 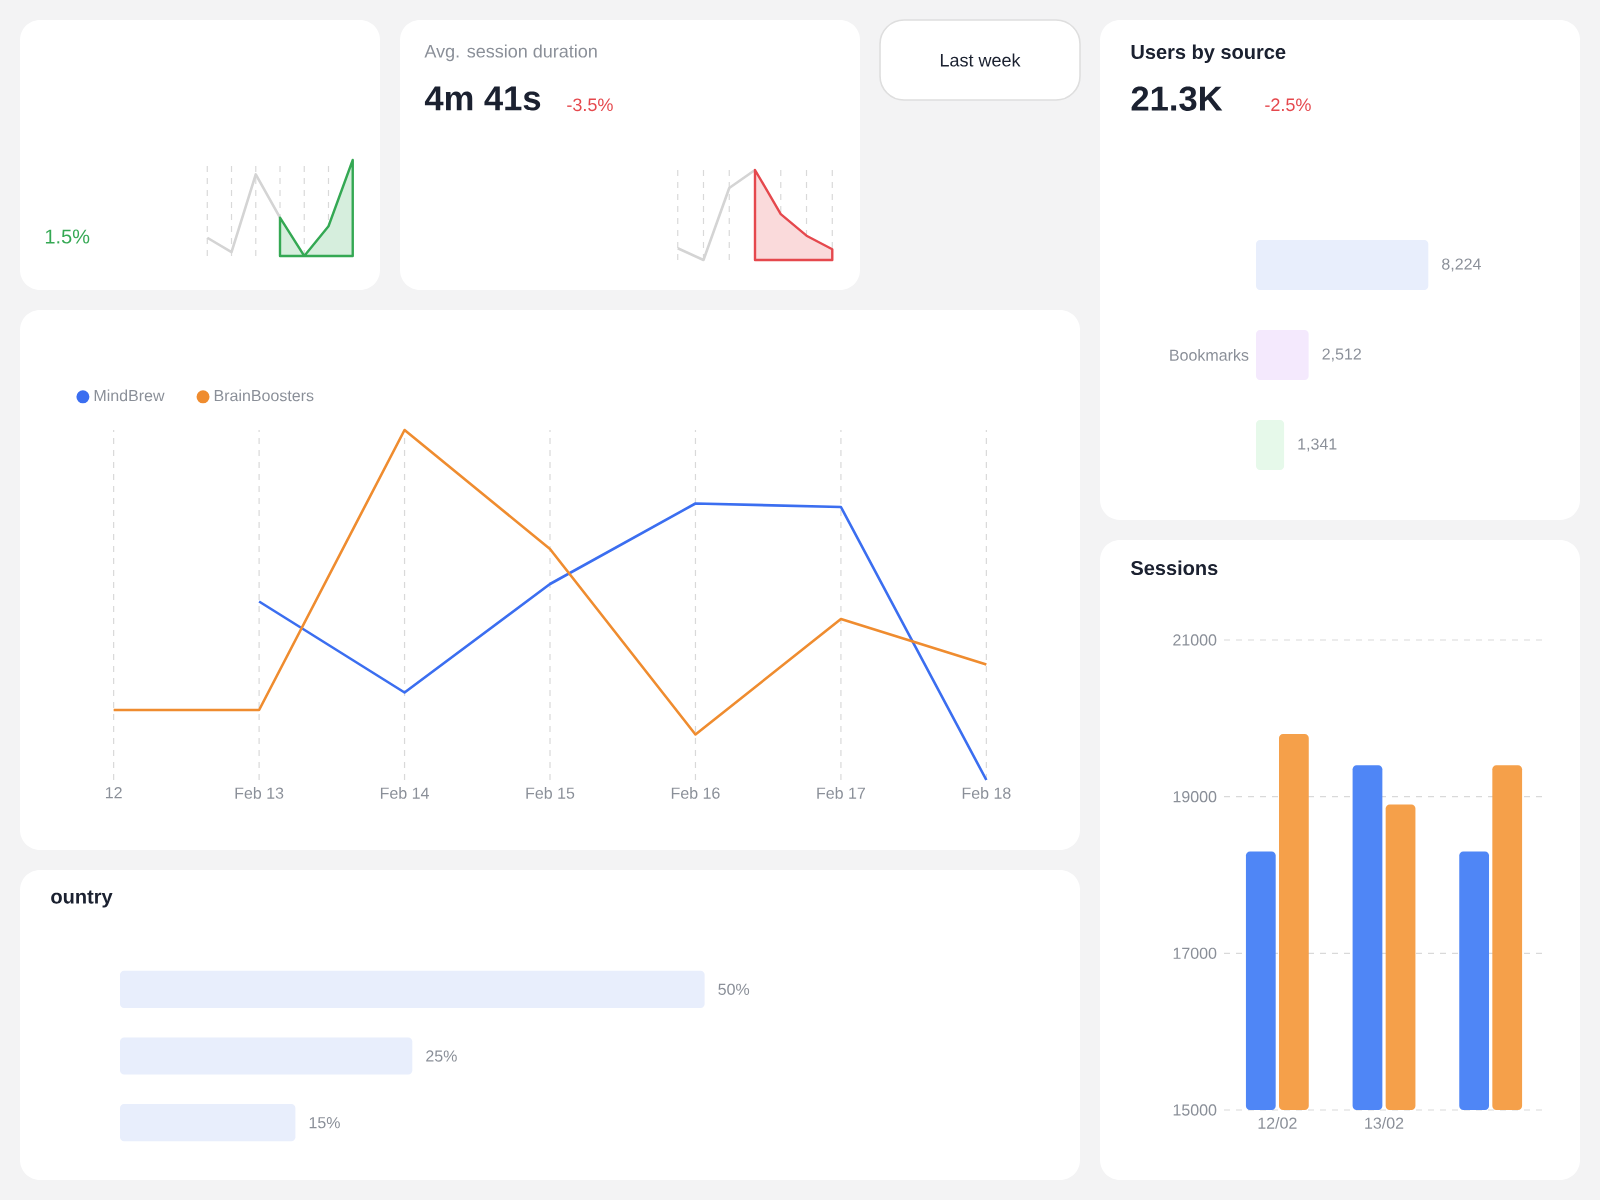 What do you see at coordinates (550, 793) in the screenshot?
I see `x-tick-label: Feb 15` at bounding box center [550, 793].